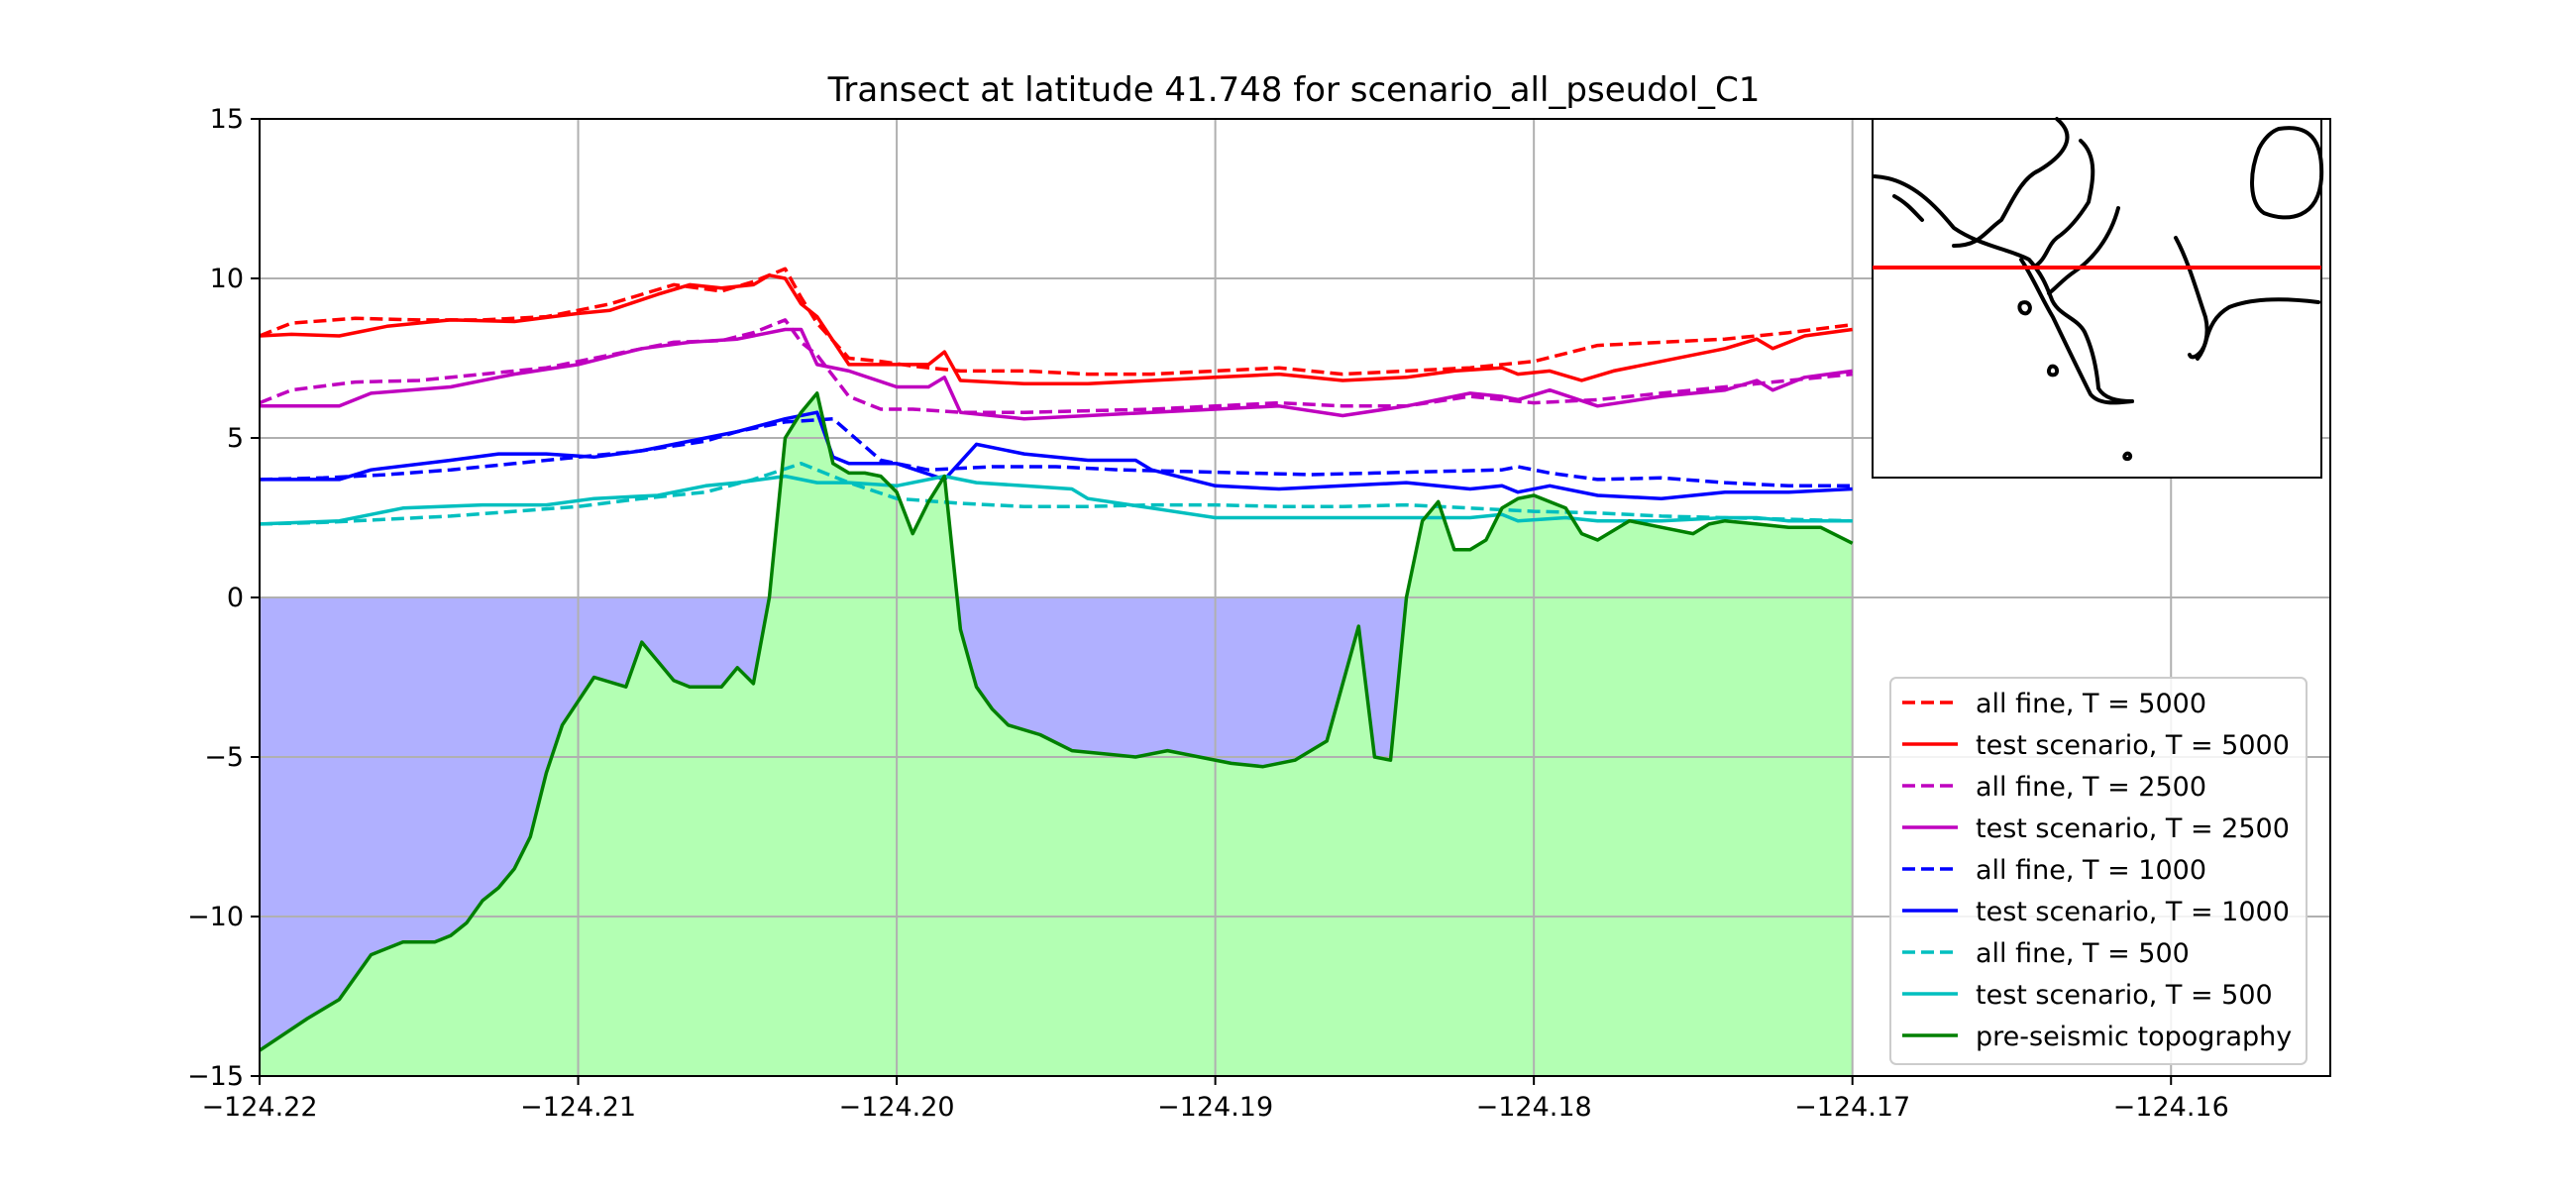 This screenshot has height=1189, width=2576. Describe the element at coordinates (2076, 331) in the screenshot. I see `coastline-spit` at that location.